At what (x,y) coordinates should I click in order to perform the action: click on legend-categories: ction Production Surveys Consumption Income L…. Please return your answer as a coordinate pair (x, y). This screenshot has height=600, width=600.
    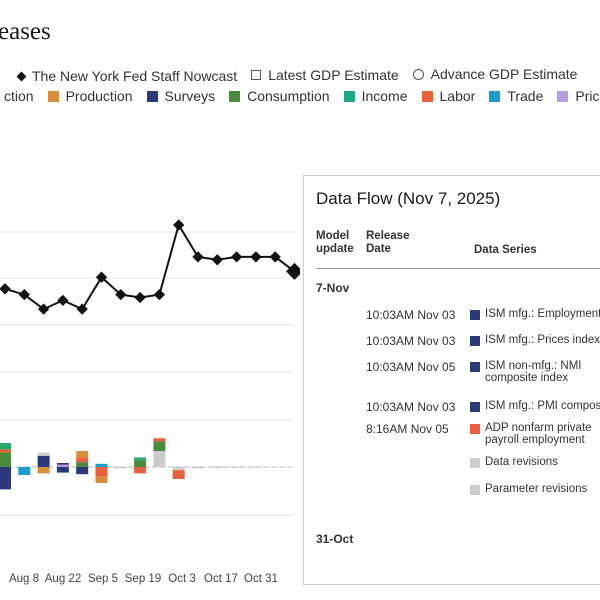
    Looking at the image, I should click on (300, 96).